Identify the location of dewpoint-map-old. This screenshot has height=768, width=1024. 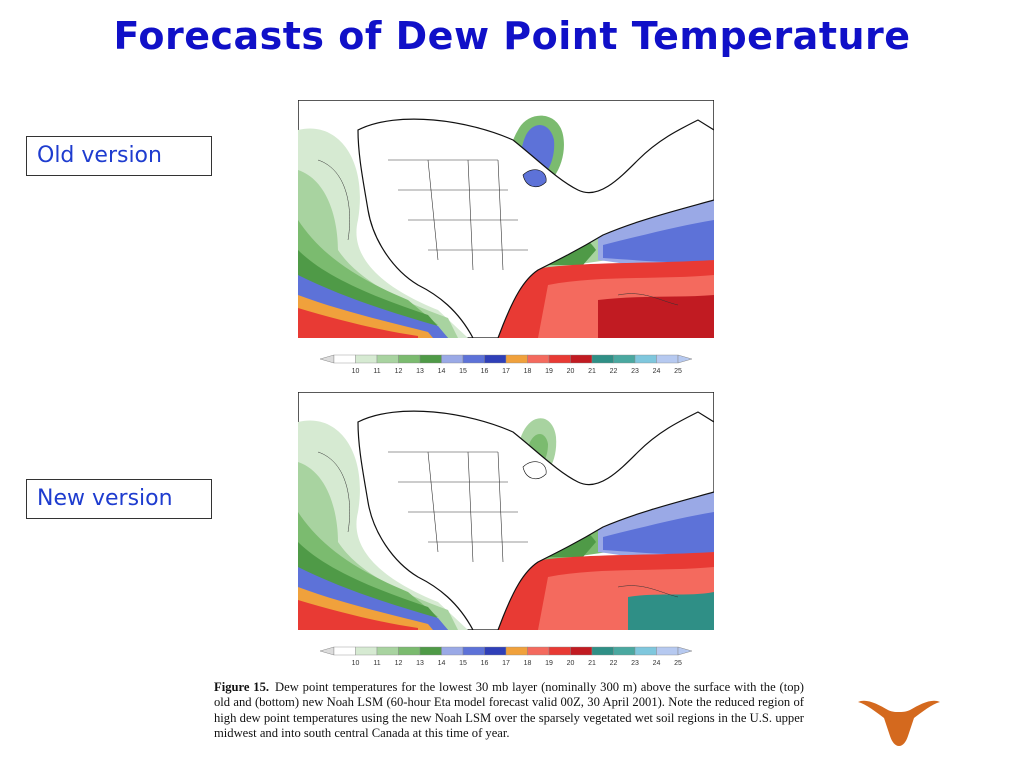
(506, 219).